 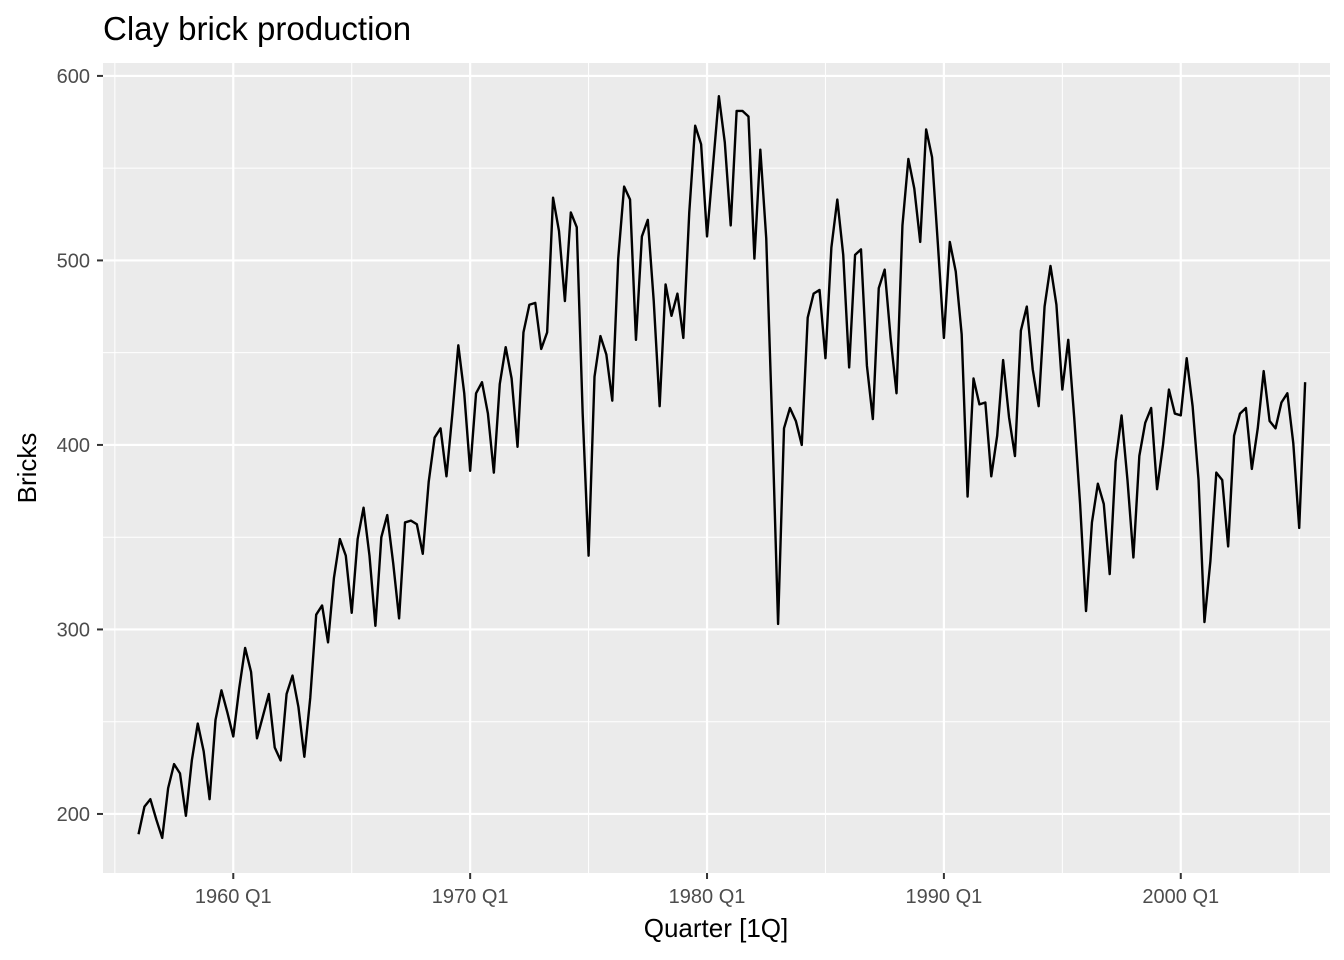 What do you see at coordinates (257, 28) in the screenshot?
I see `chart-title: Clay brick production` at bounding box center [257, 28].